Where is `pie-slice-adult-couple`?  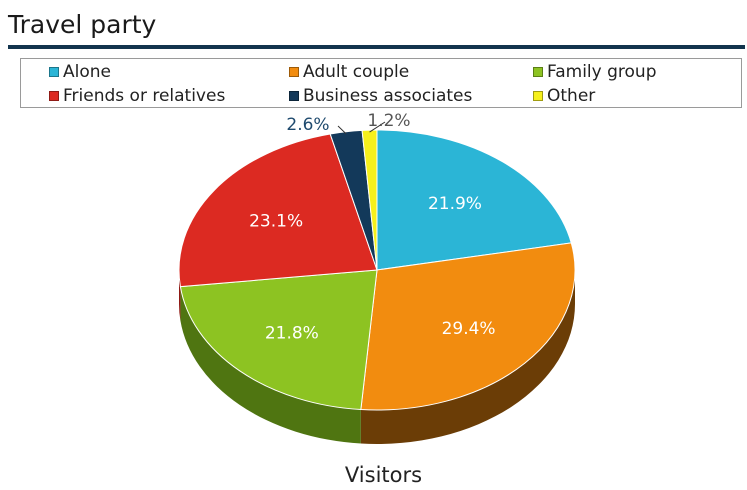 pie-slice-adult-couple is located at coordinates (468, 326).